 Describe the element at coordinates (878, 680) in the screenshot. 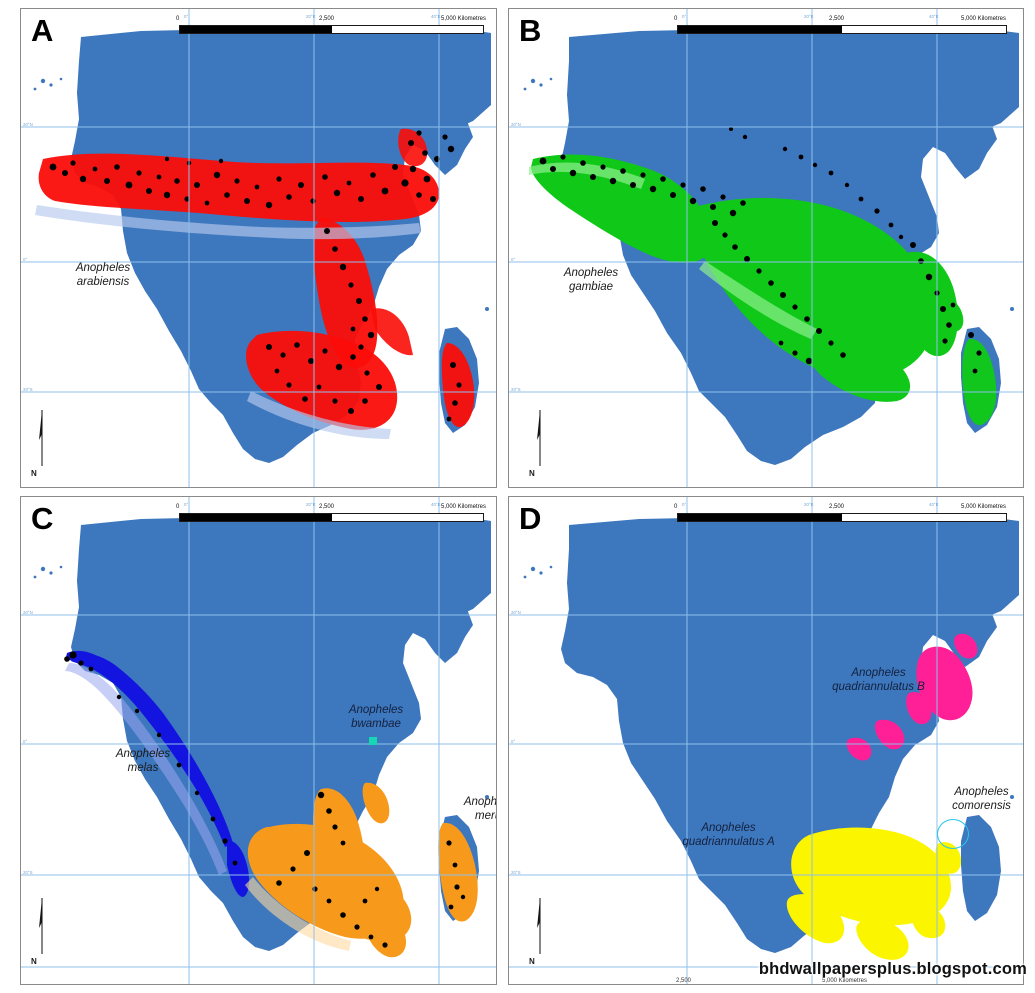

I see `species-label-quadriannulatus-b: Anopheles quadriannulatus B` at that location.